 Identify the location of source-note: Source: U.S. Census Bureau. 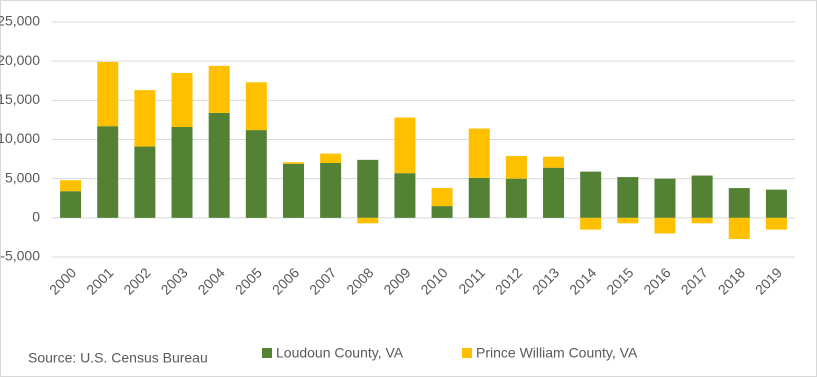
(118, 358).